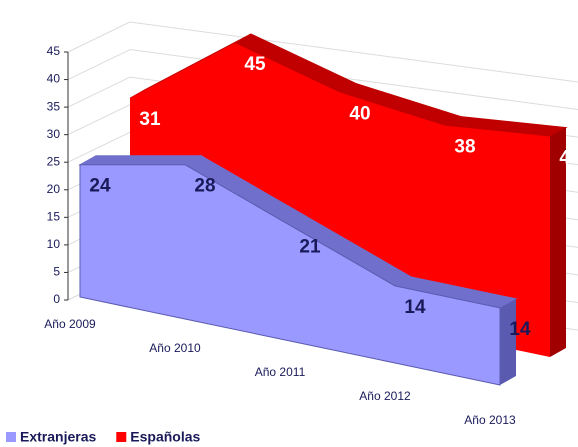 Image resolution: width=578 pixels, height=447 pixels. Describe the element at coordinates (464, 147) in the screenshot. I see `data-label: 38` at that location.